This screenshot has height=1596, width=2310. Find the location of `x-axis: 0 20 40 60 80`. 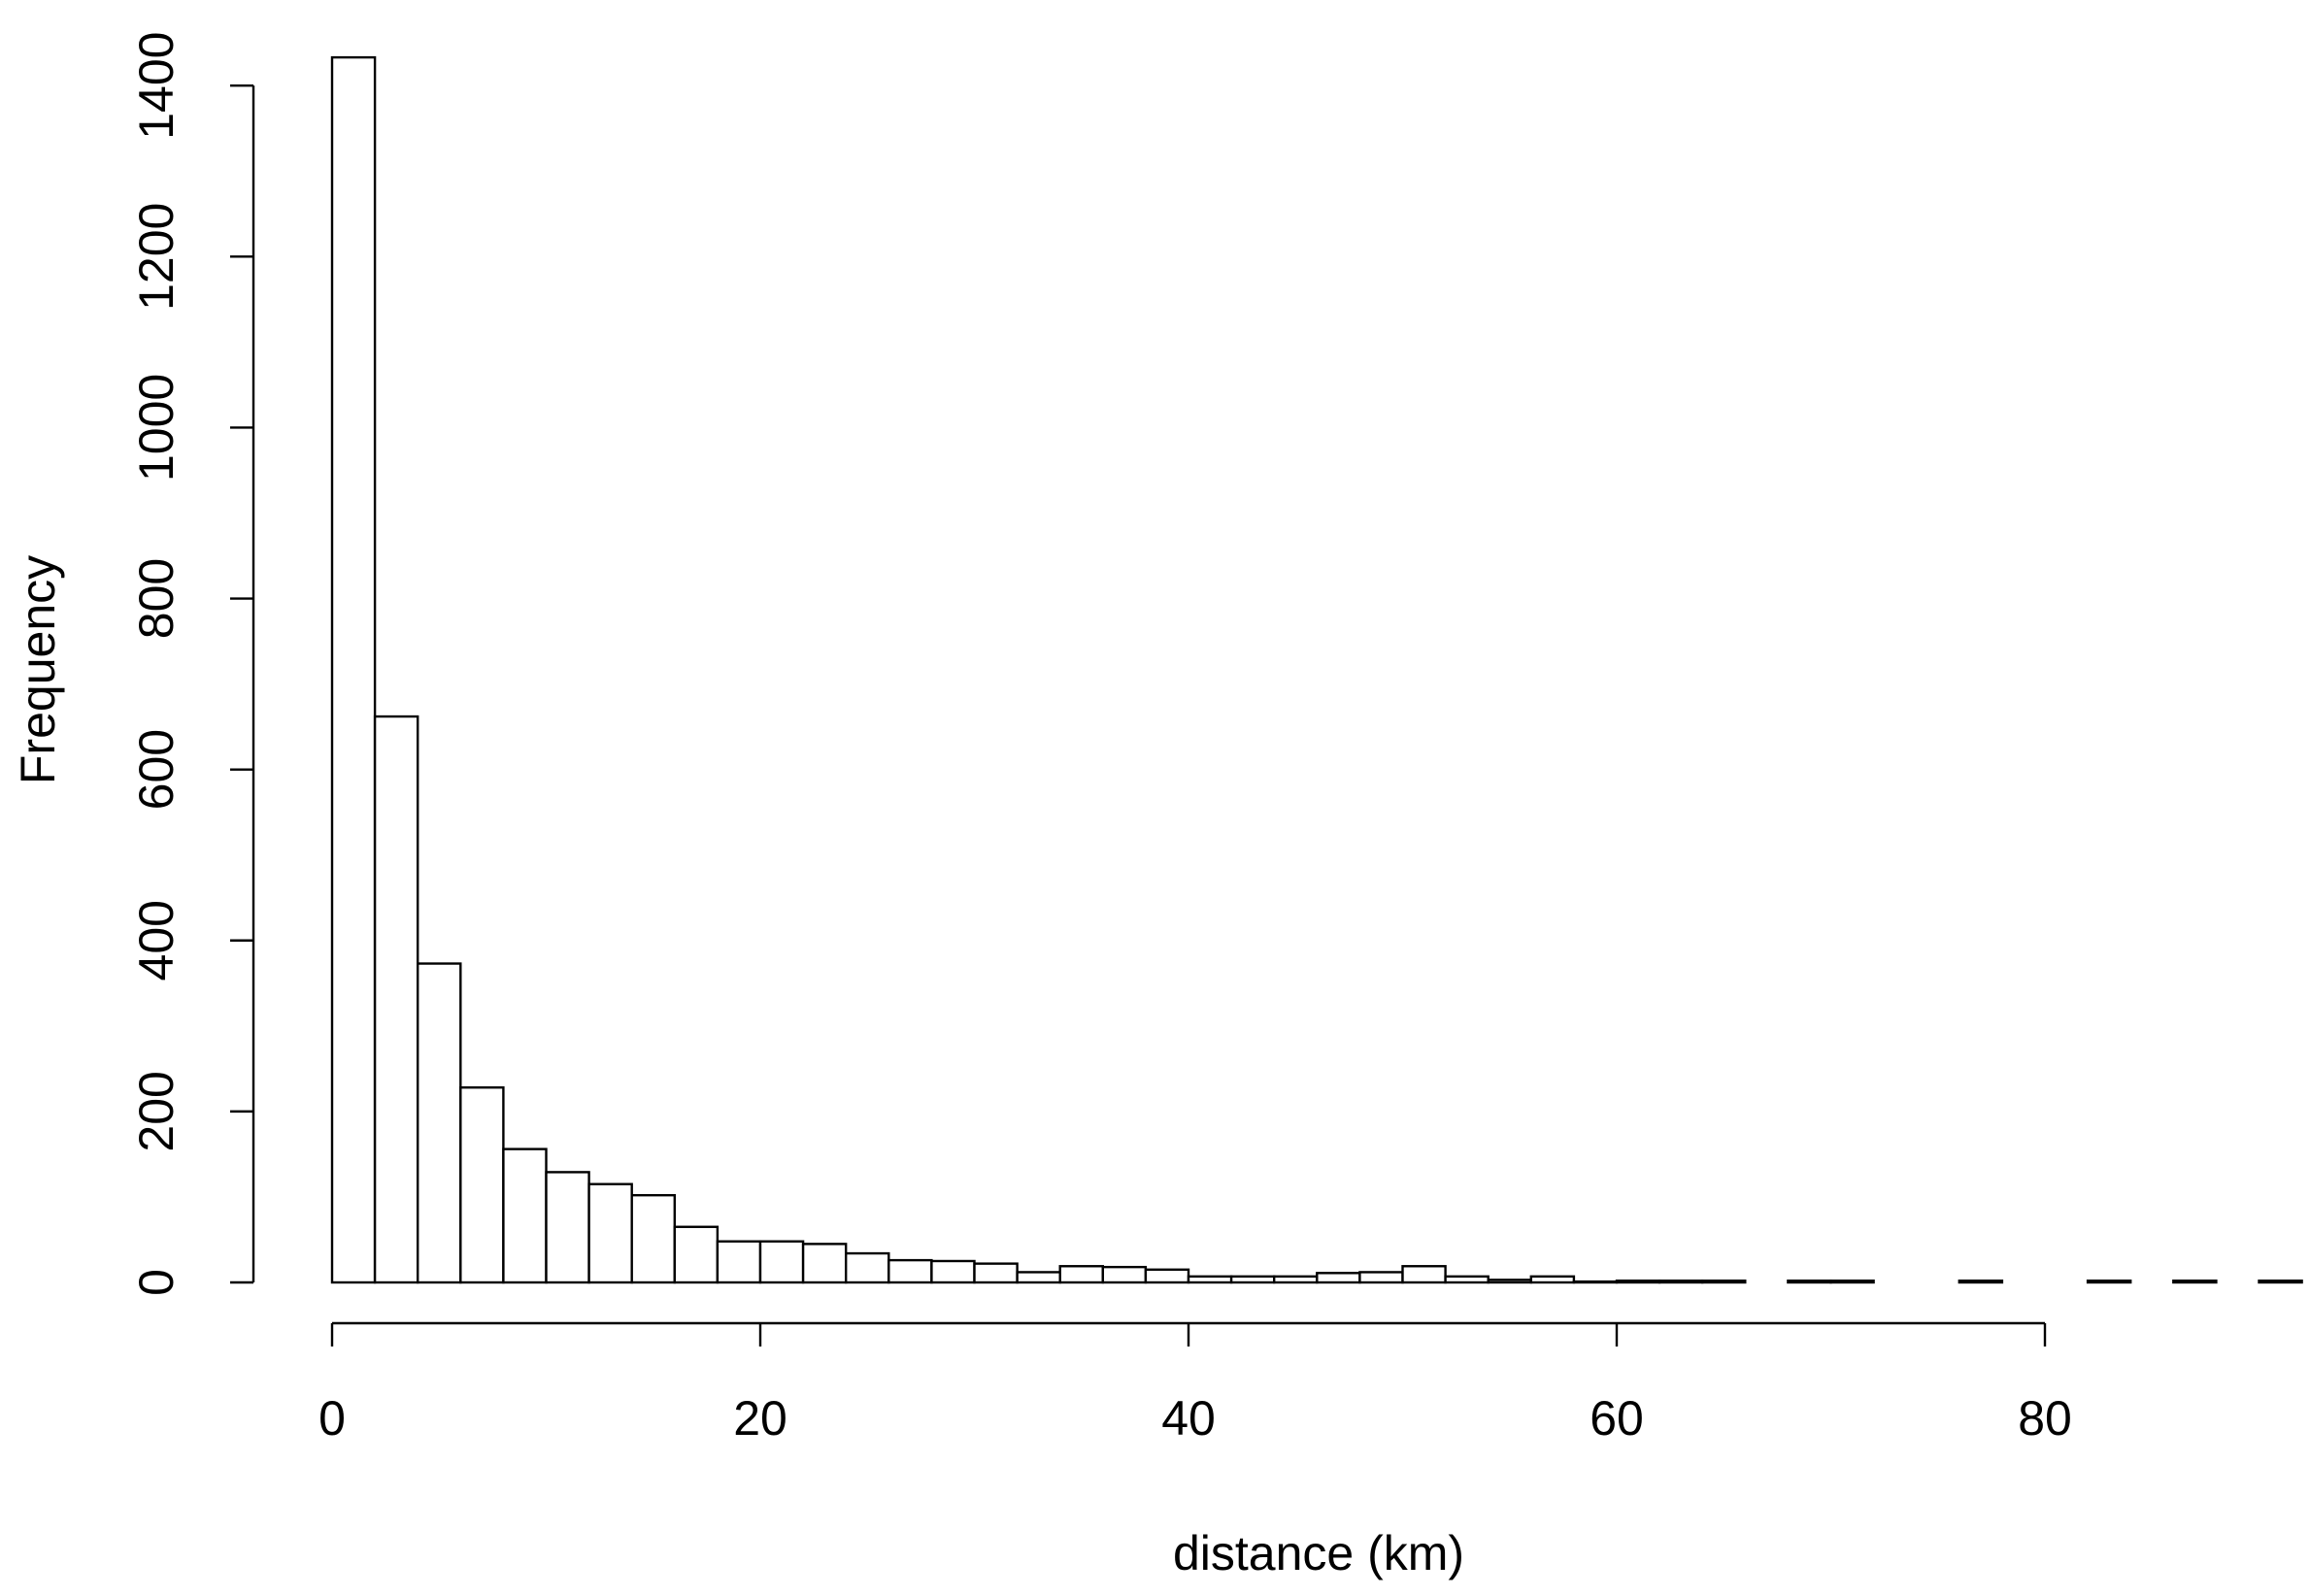

x-axis: 0 20 40 60 80 is located at coordinates (1195, 1383).